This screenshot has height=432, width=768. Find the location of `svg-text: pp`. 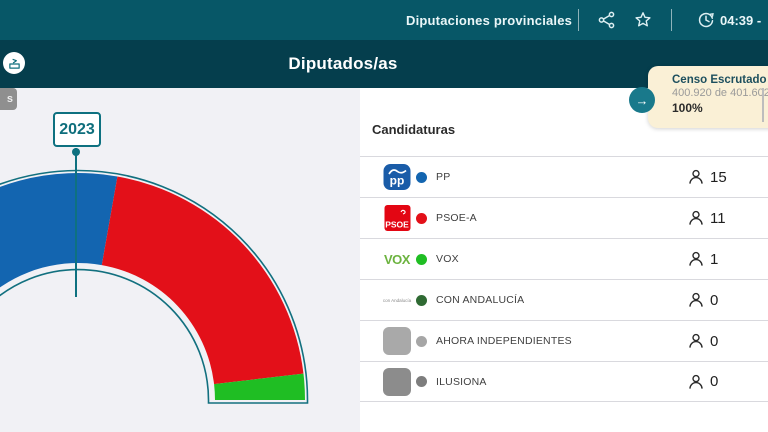

svg-text: pp is located at coordinates (397, 181).